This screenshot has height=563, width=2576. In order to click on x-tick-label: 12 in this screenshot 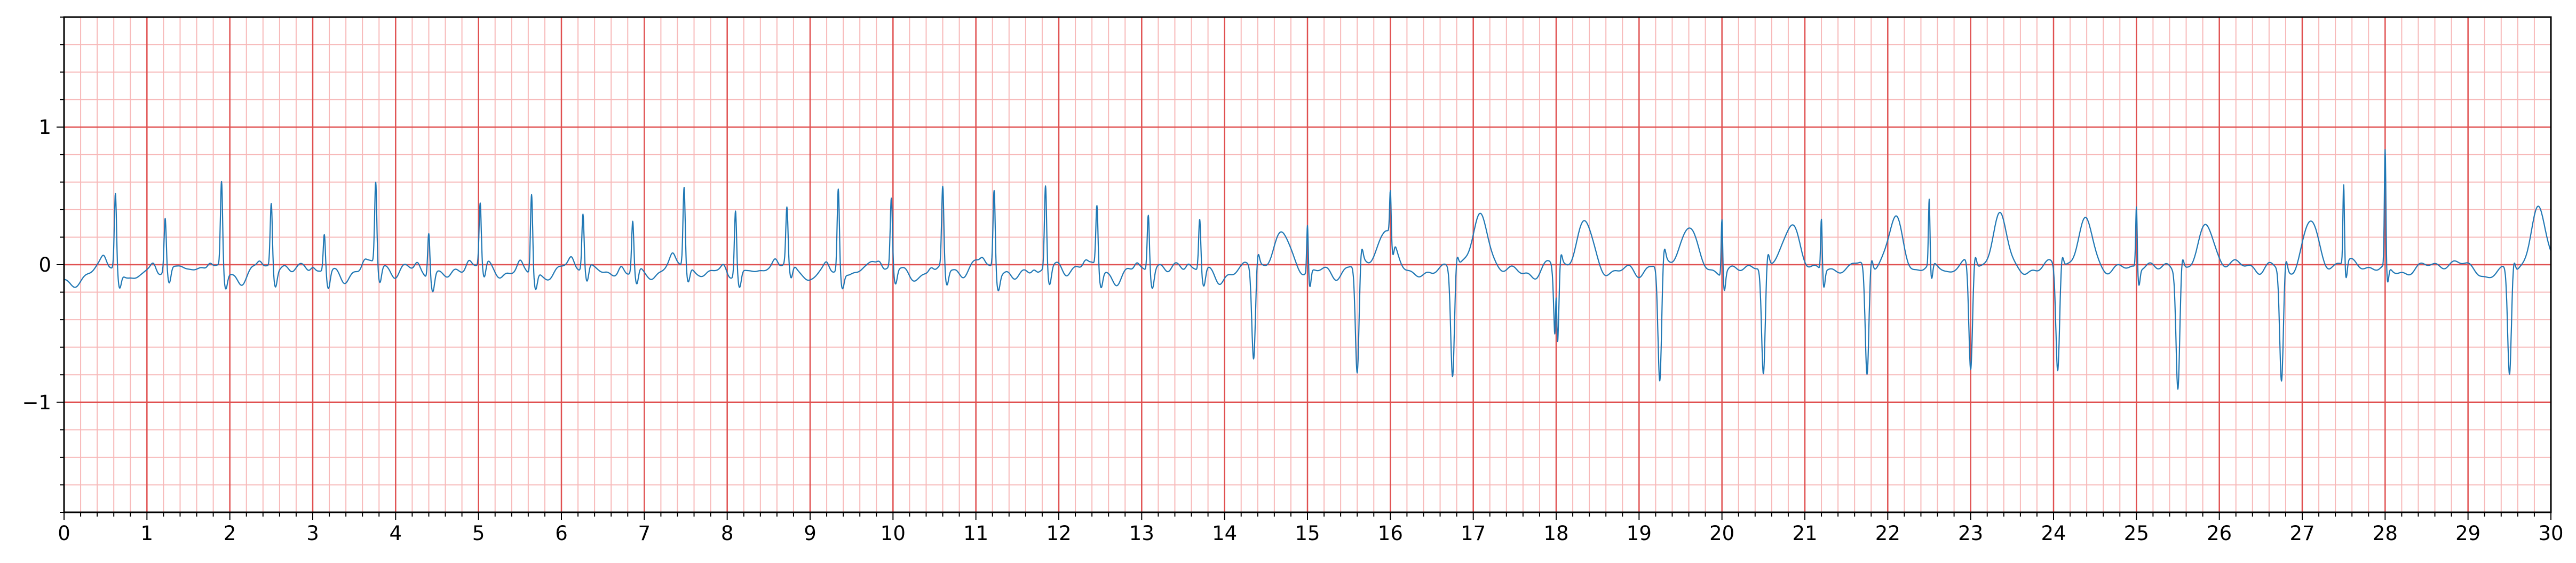, I will do `click(1058, 533)`.